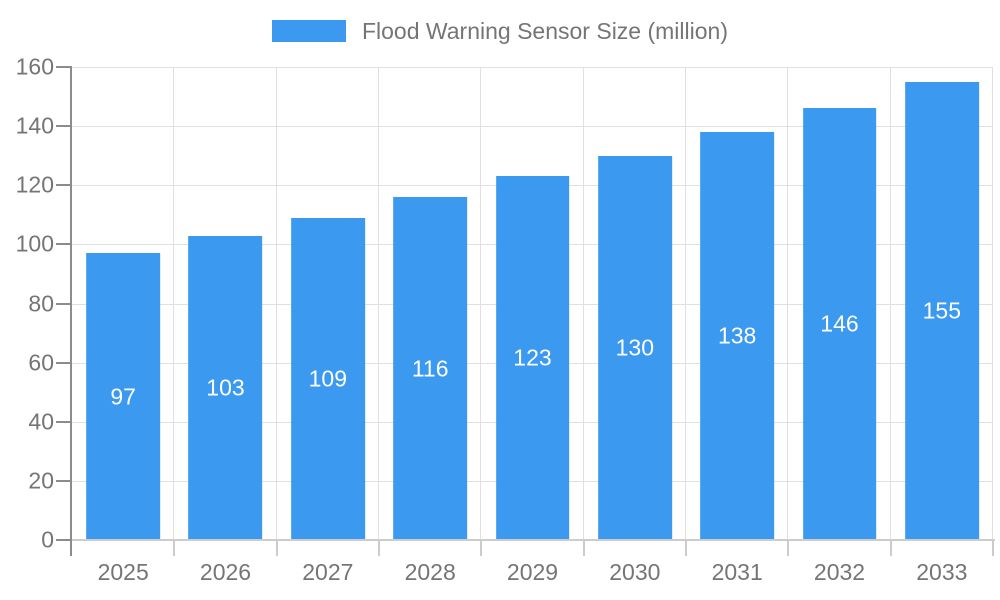 This screenshot has width=1000, height=600. Describe the element at coordinates (942, 572) in the screenshot. I see `x-tick-label: 2033` at that location.